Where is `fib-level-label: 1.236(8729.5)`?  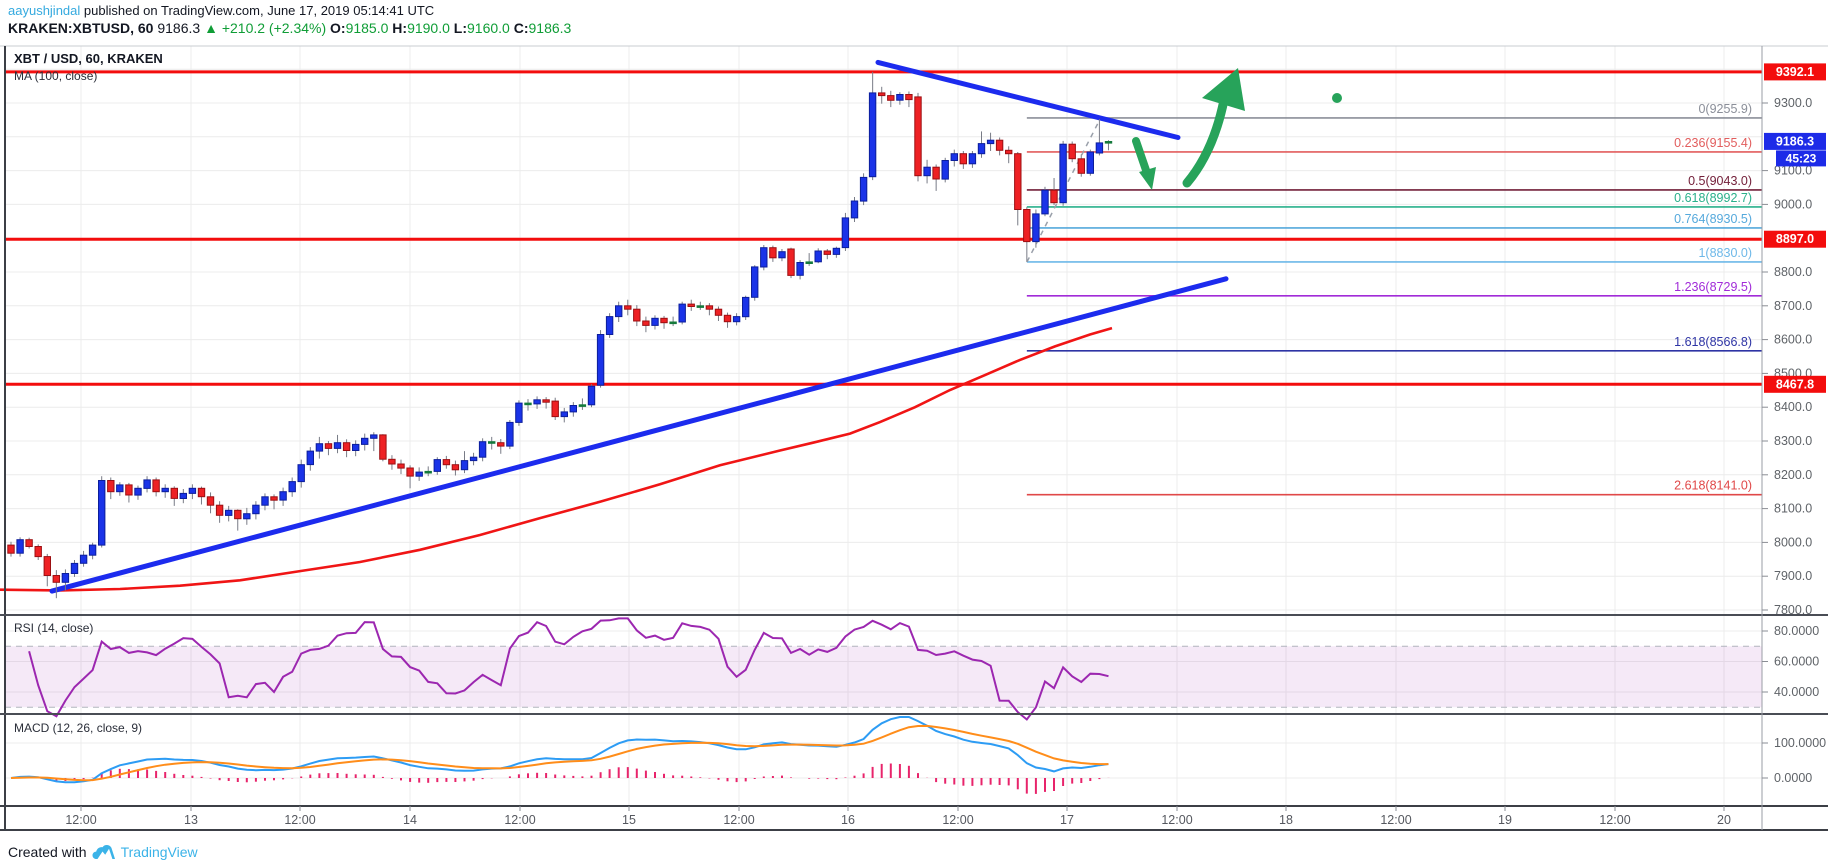 fib-level-label: 1.236(8729.5) is located at coordinates (1713, 287).